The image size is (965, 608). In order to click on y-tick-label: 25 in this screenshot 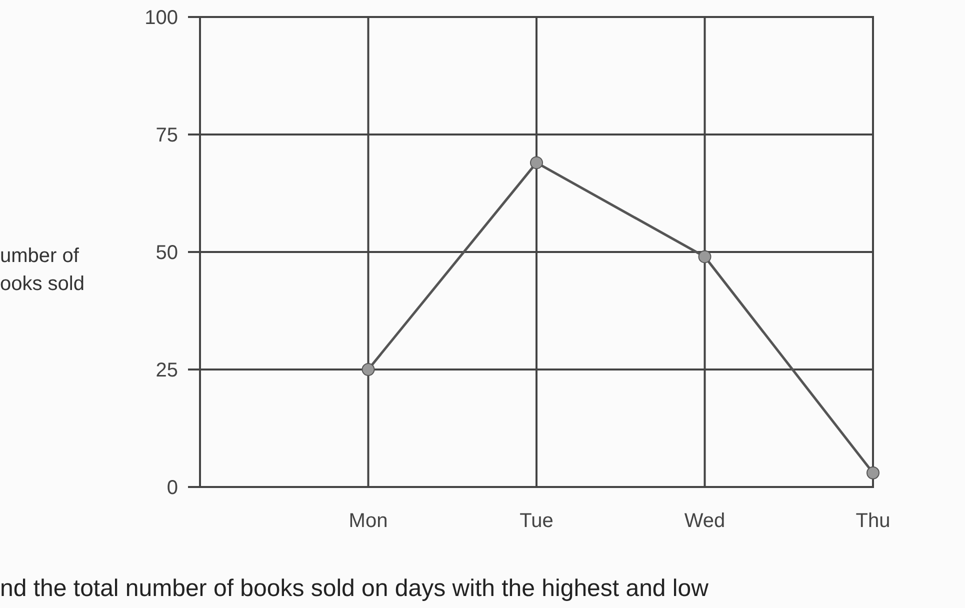, I will do `click(167, 371)`.